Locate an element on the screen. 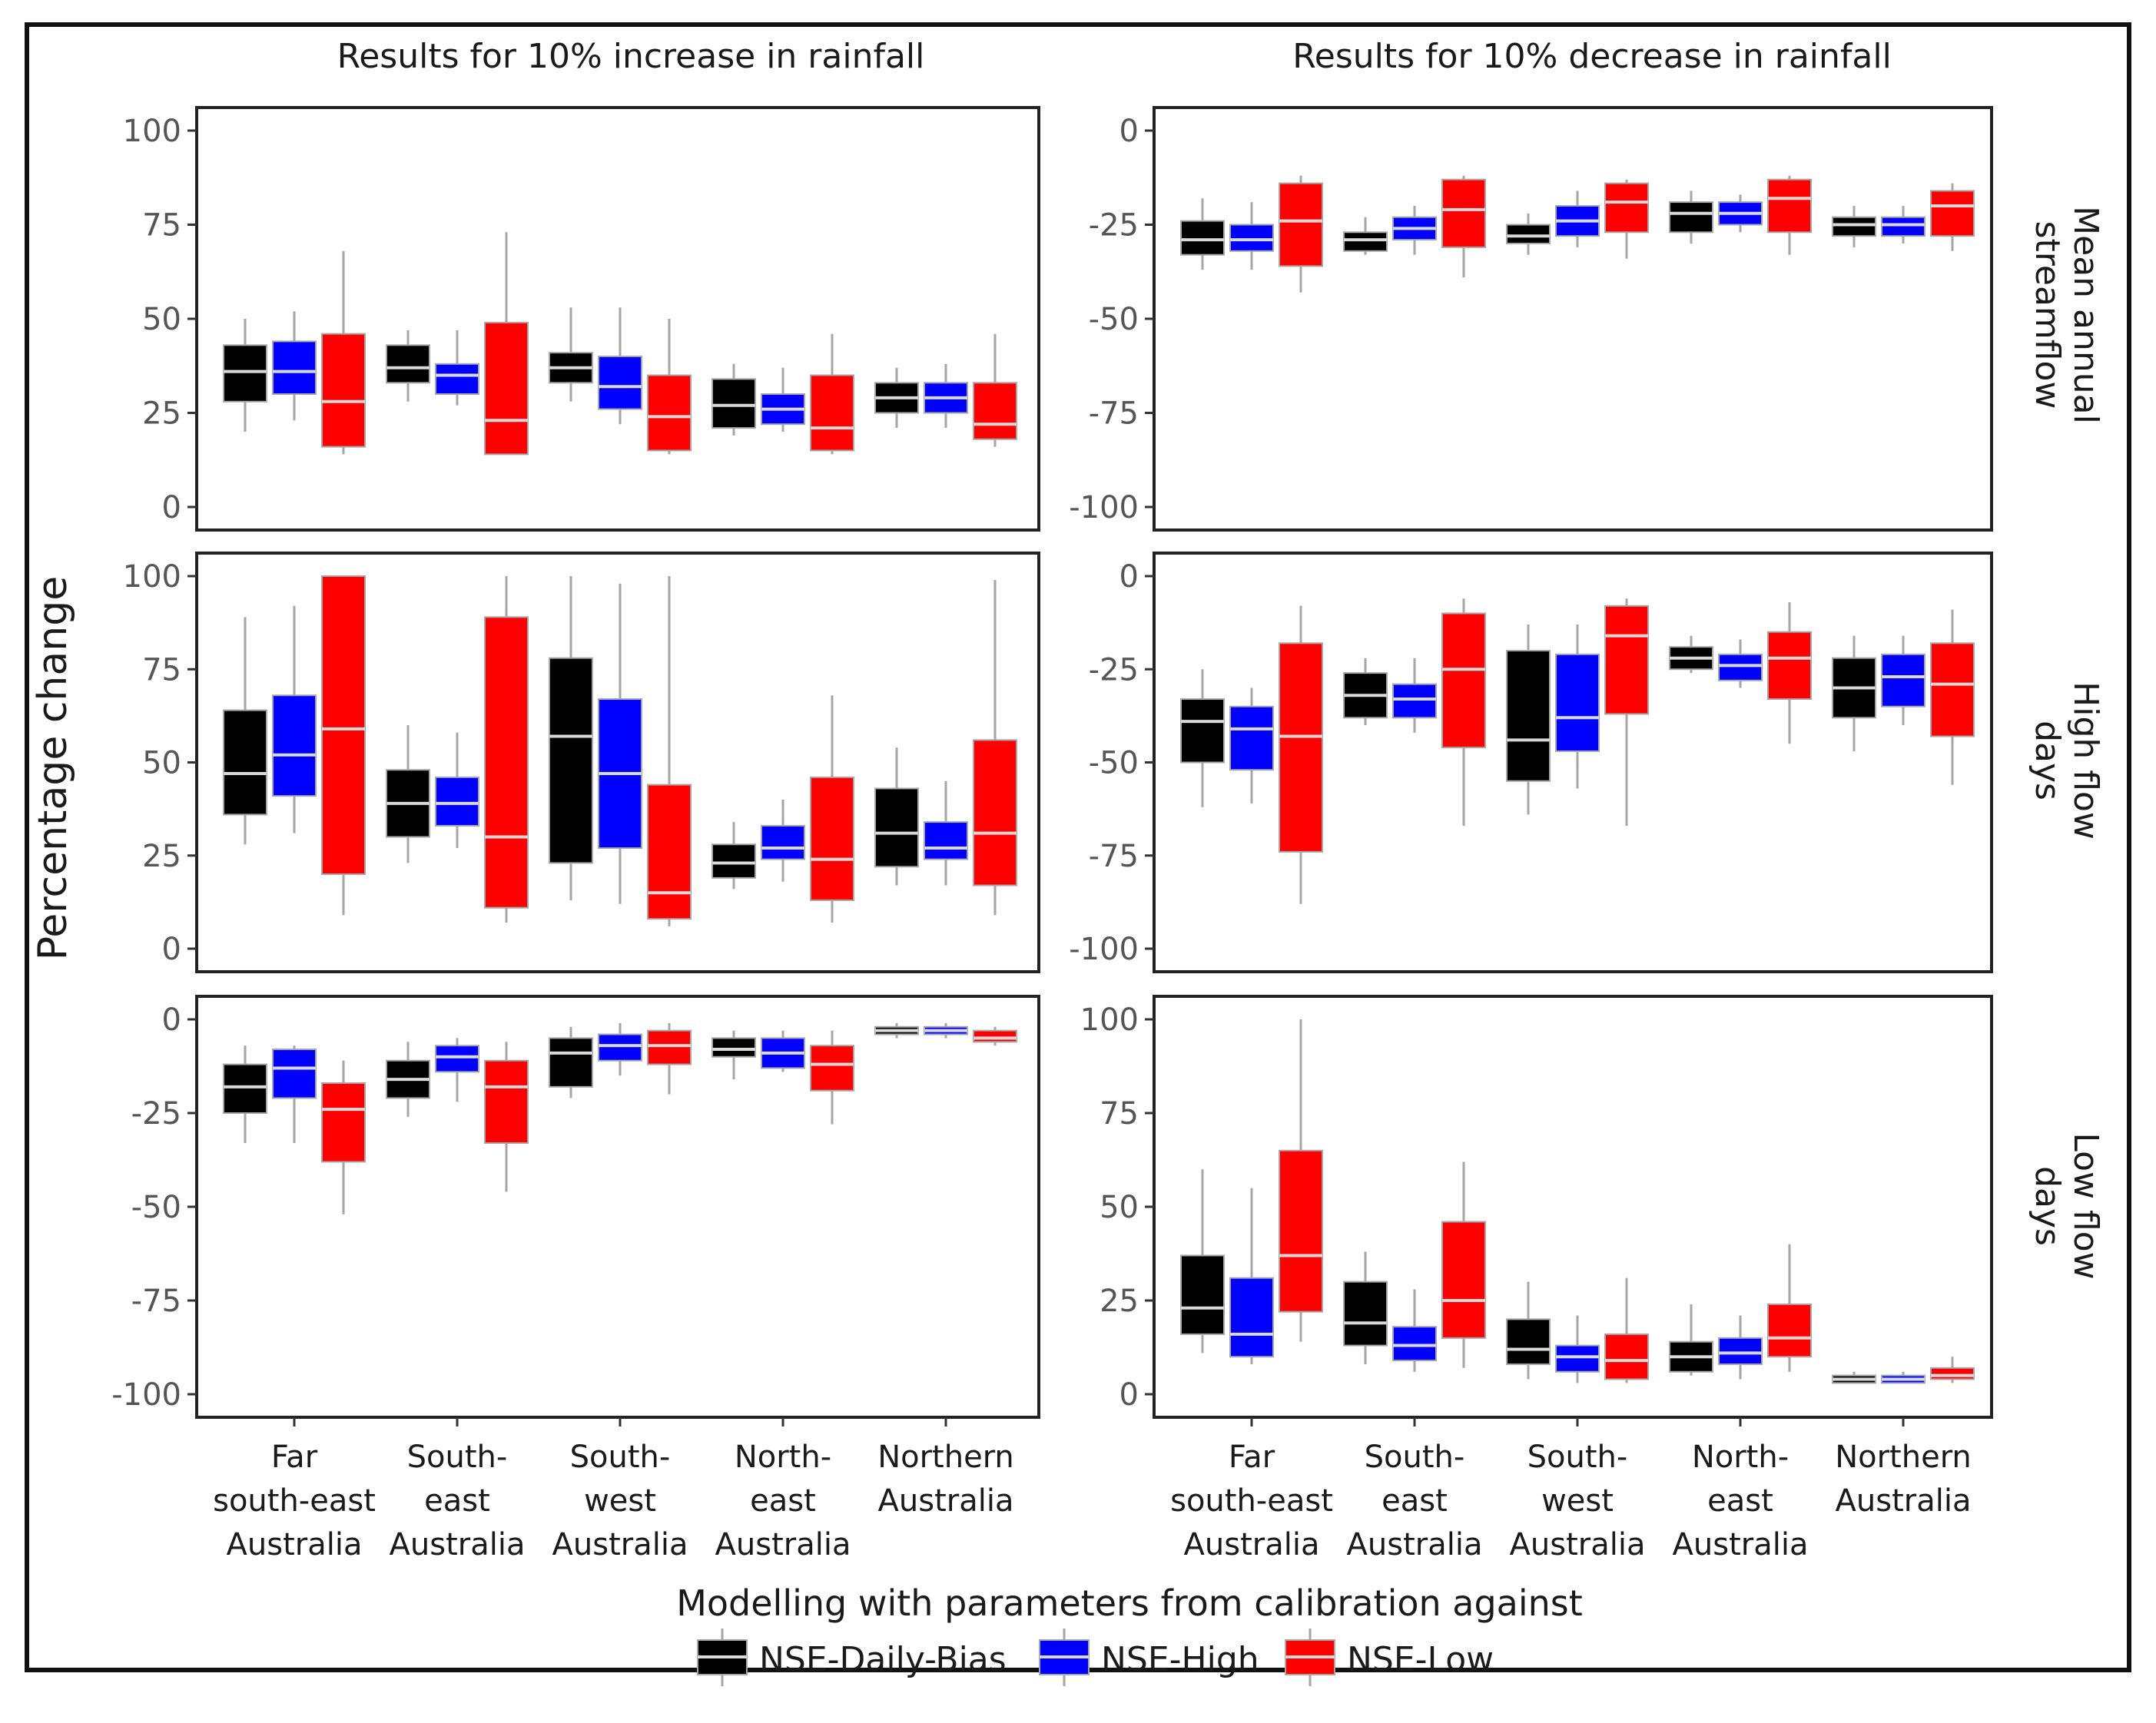  row-label-3-line-1: Low flow is located at coordinates (2085, 1205).